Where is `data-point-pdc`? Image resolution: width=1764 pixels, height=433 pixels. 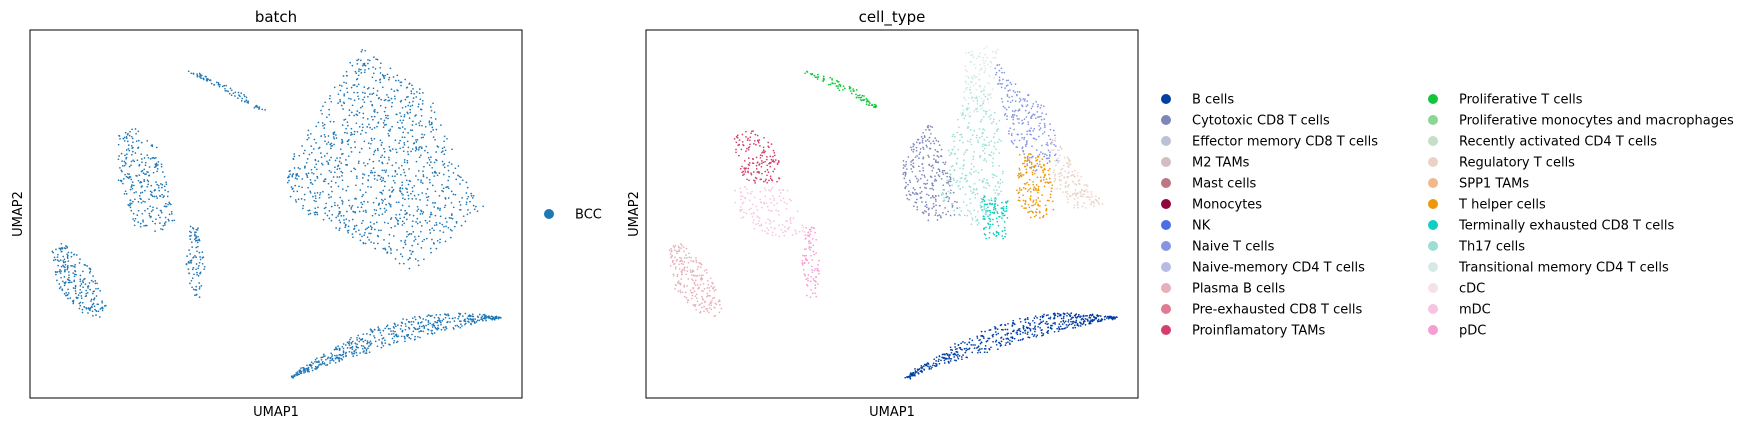 data-point-pdc is located at coordinates (809, 241).